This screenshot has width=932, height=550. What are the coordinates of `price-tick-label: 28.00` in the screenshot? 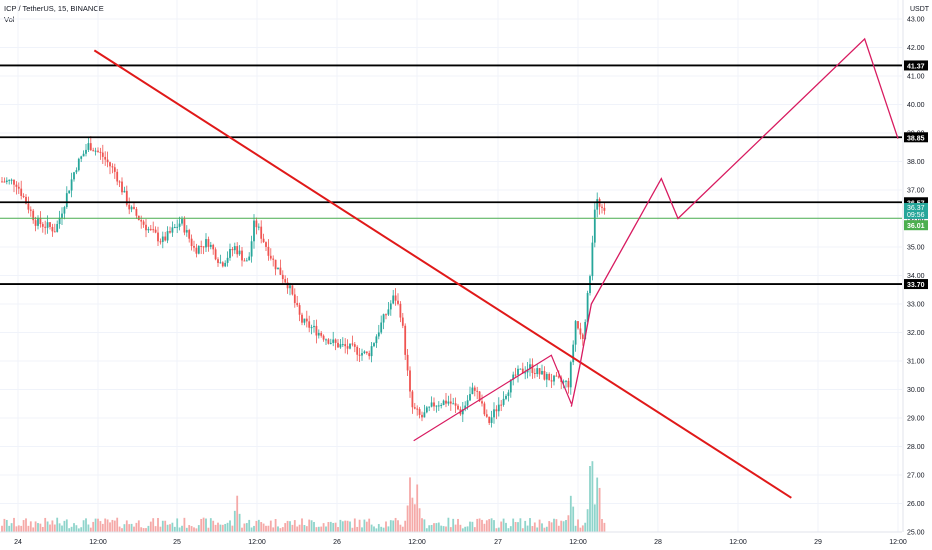 It's located at (916, 447).